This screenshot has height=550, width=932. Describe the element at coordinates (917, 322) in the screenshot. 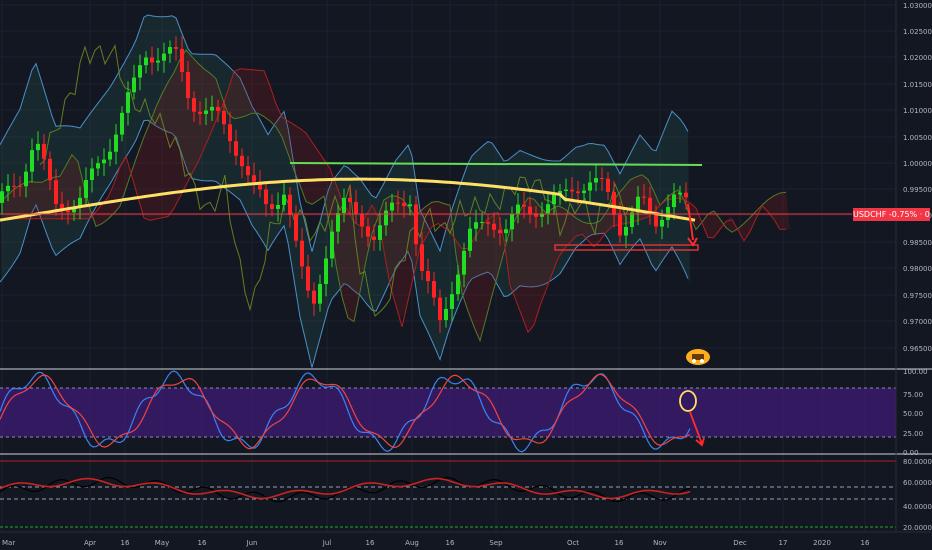

I see `price-axis-label: 0.97000` at that location.